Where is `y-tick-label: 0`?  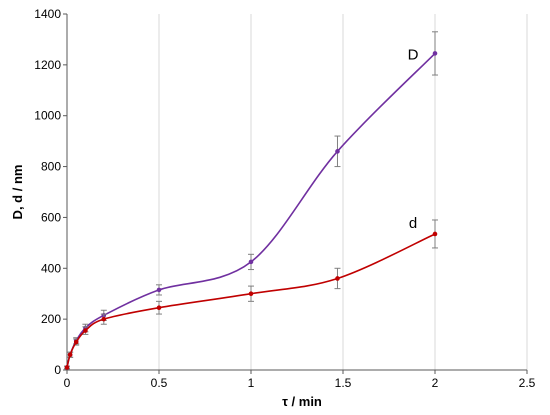 y-tick-label: 0 is located at coordinates (57, 370).